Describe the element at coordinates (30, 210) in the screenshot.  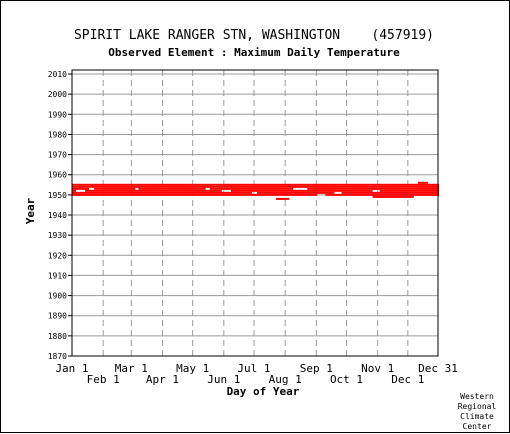
I see `y-axis-label: Year` at that location.